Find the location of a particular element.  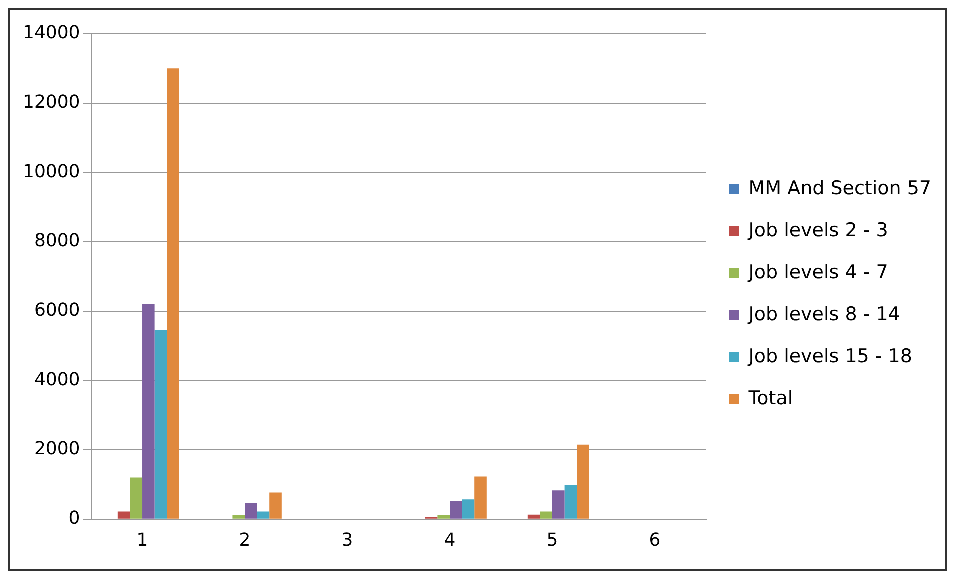

y-tick-label: 0 is located at coordinates (74, 519).